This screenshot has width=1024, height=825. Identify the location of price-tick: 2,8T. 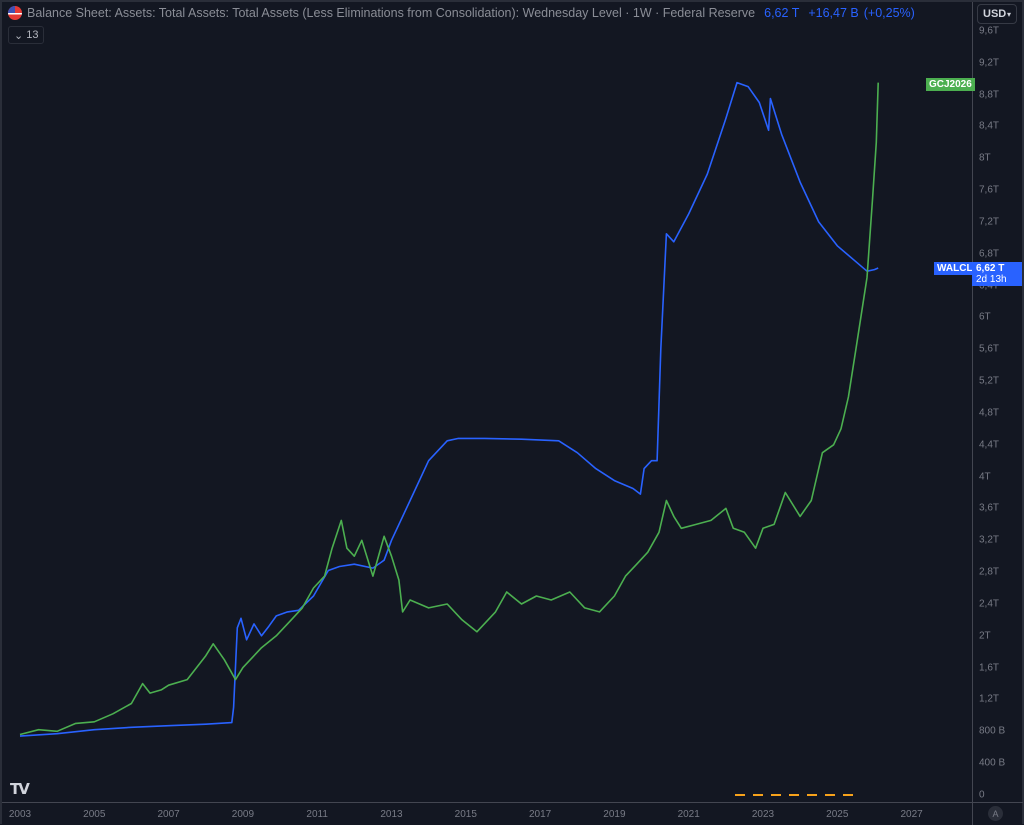
(989, 572).